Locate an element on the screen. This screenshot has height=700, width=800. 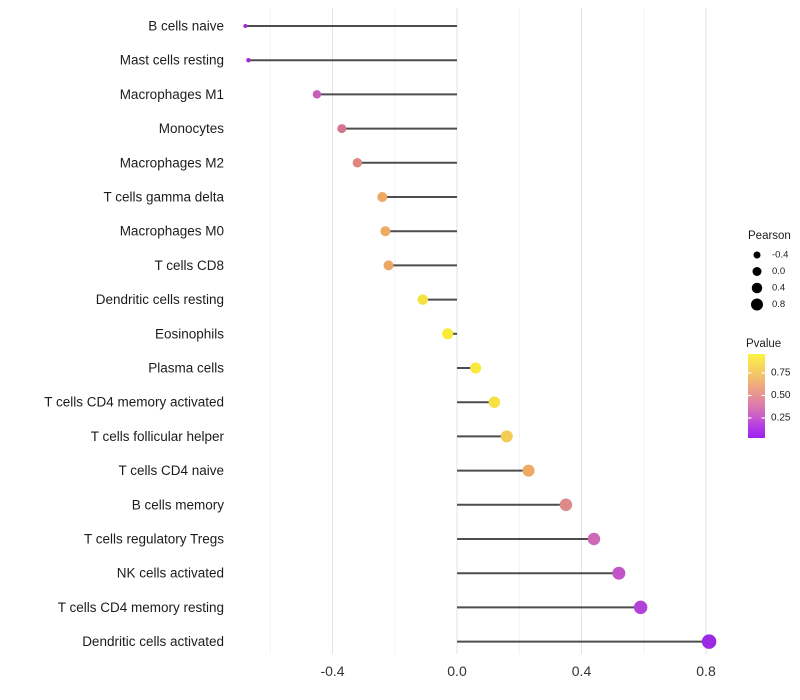
pvalue-gradient-bar is located at coordinates (756, 396).